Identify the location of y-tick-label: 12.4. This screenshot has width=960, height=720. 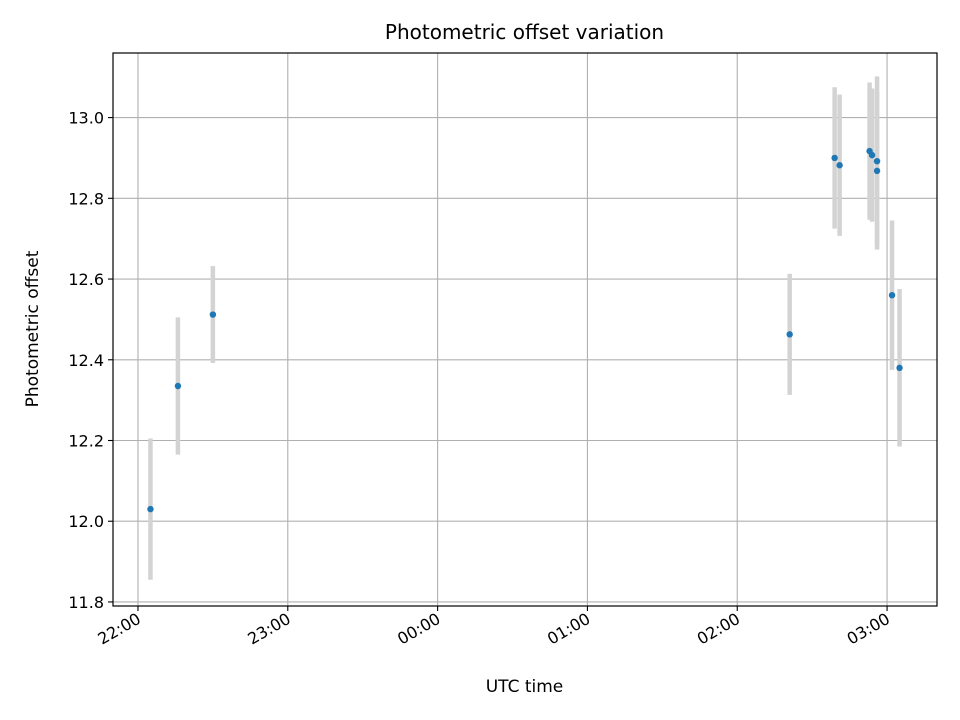
(86, 360).